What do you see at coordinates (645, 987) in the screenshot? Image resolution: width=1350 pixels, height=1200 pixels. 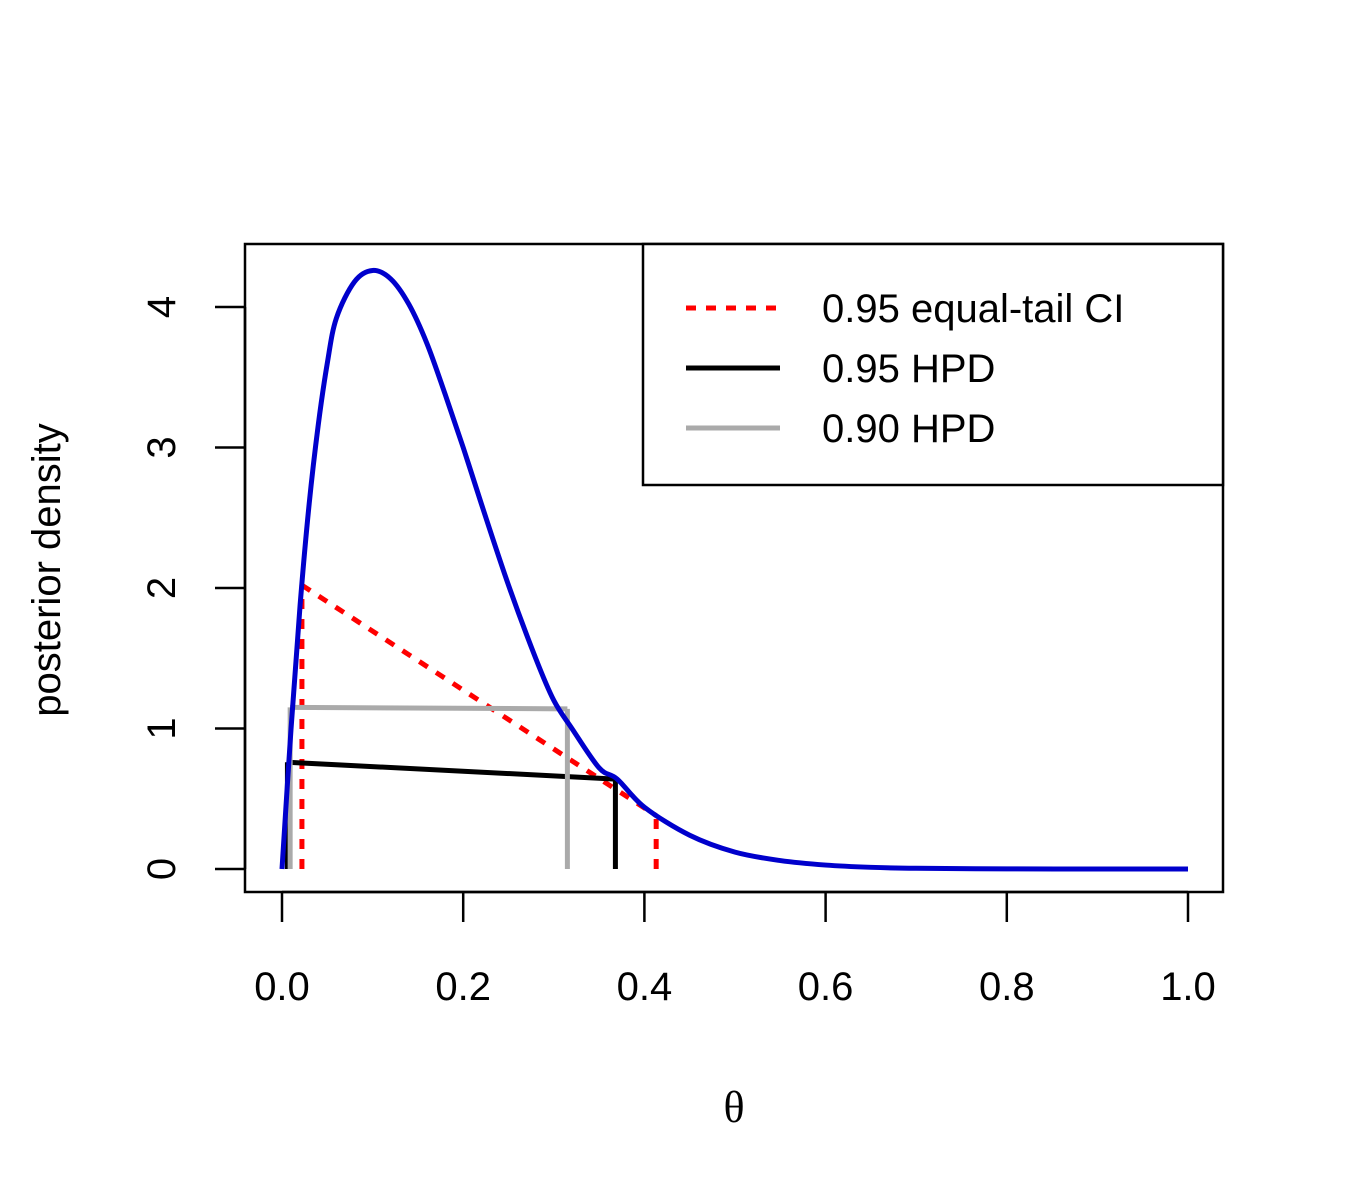 I see `x-tick-label: 0.4` at bounding box center [645, 987].